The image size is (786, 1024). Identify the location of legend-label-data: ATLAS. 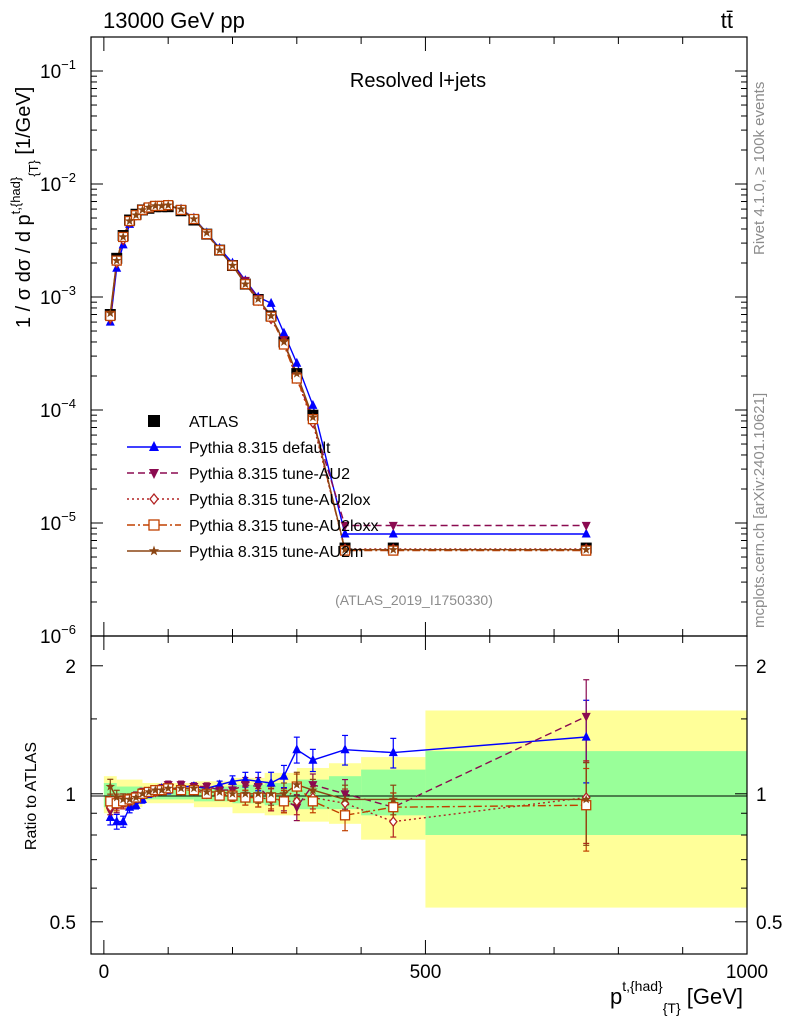
(214, 422).